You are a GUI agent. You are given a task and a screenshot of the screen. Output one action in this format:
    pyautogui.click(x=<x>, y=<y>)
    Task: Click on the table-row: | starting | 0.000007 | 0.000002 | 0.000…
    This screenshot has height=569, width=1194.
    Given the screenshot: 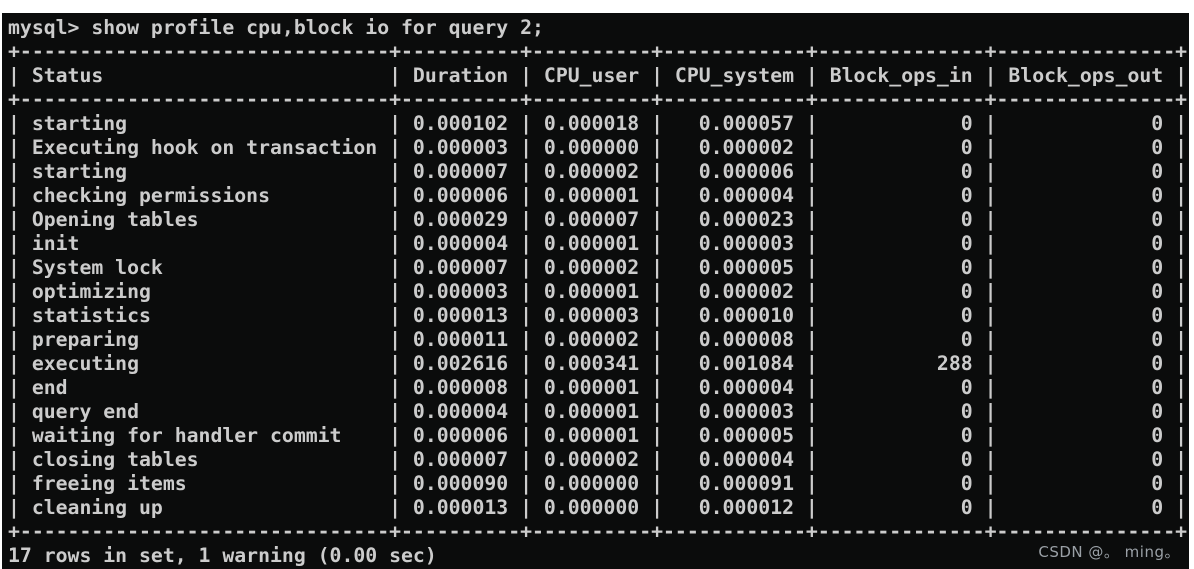 What is the action you would take?
    pyautogui.click(x=598, y=171)
    